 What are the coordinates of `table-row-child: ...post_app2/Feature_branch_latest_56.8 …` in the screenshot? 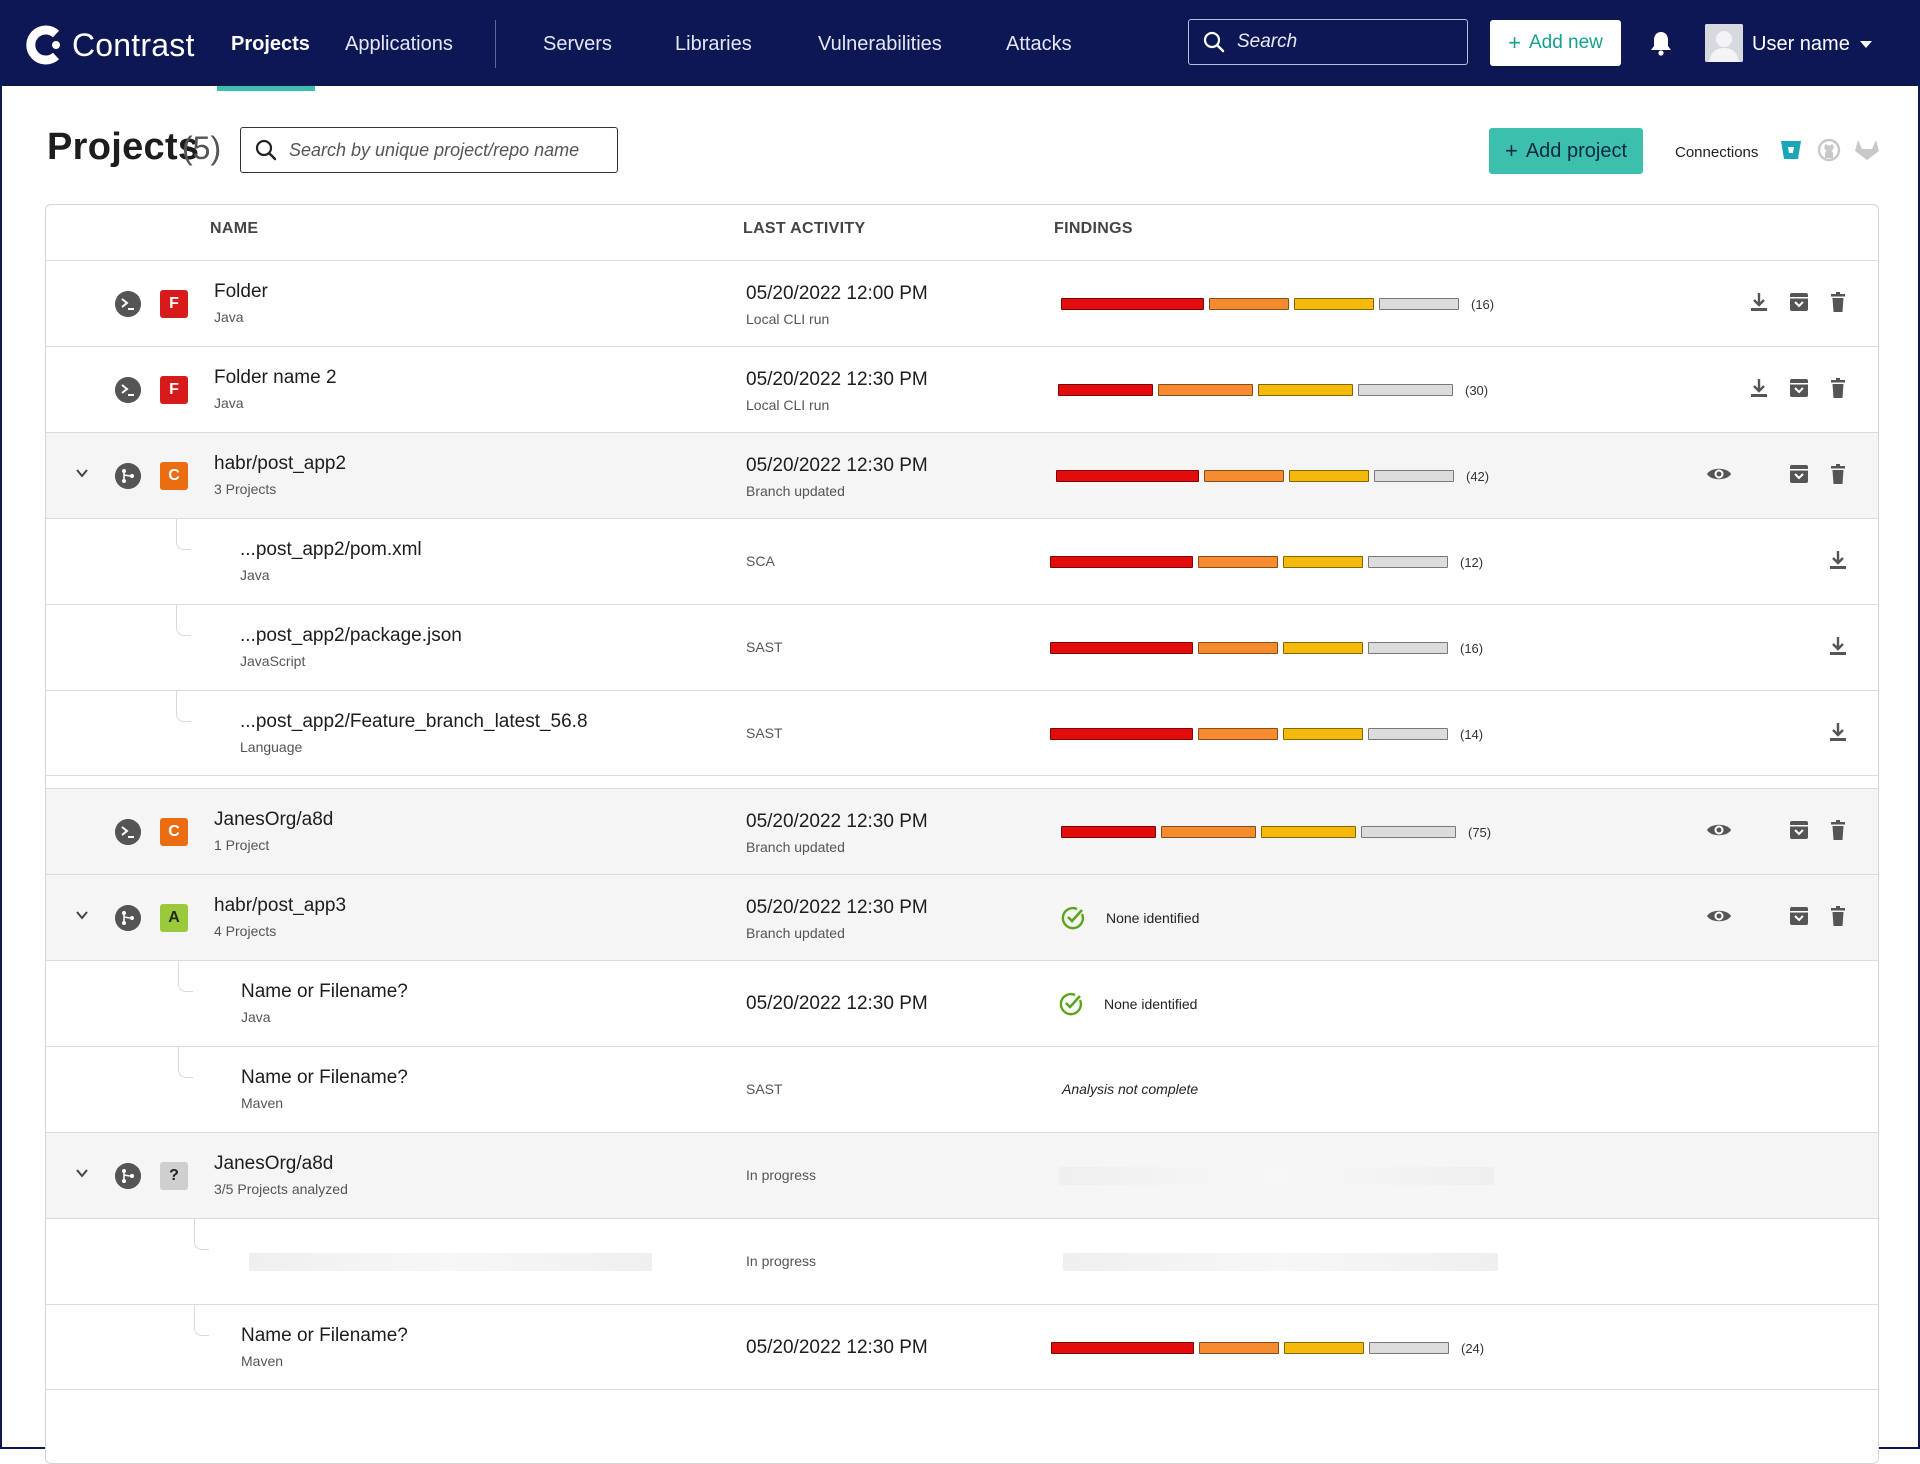 It's located at (962, 733).